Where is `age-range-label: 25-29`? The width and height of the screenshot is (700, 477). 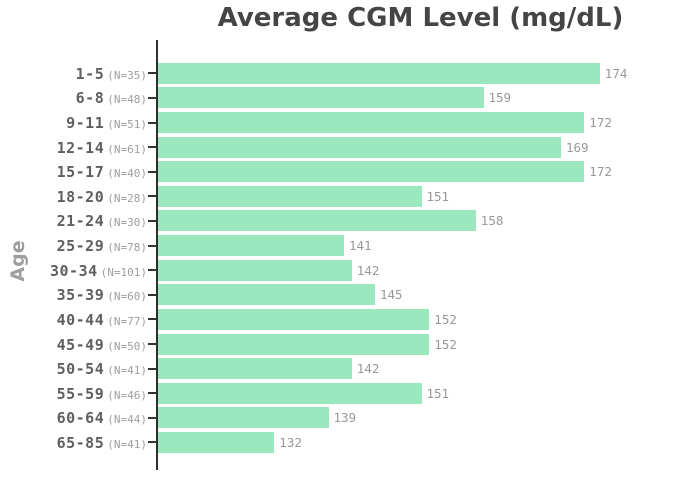
age-range-label: 25-29 is located at coordinates (80, 246).